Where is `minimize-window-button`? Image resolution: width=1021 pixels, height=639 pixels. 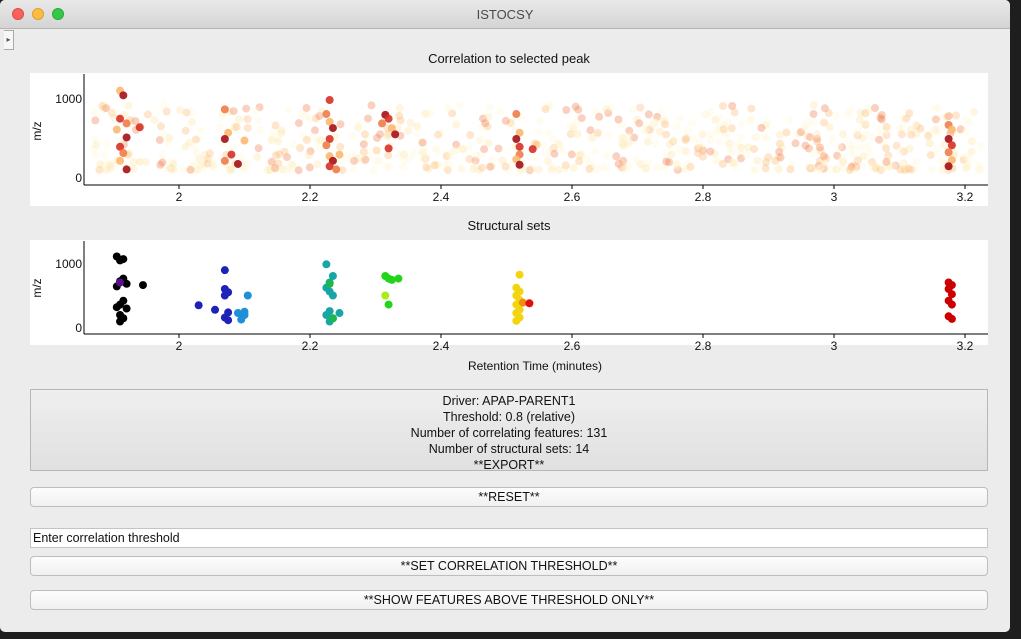
minimize-window-button is located at coordinates (38, 14).